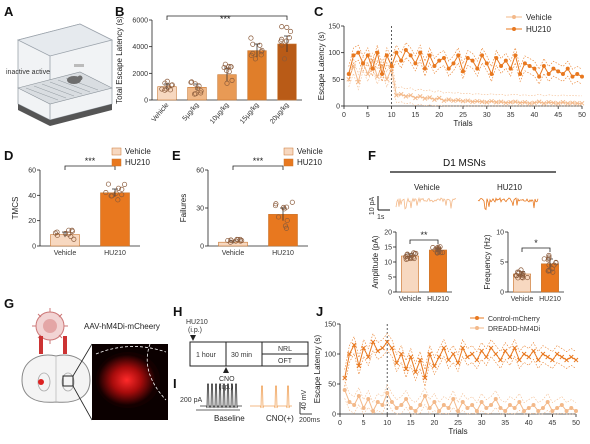 This screenshot has height=444, width=590. I want to click on legend-label: HU210, so click(538, 29).